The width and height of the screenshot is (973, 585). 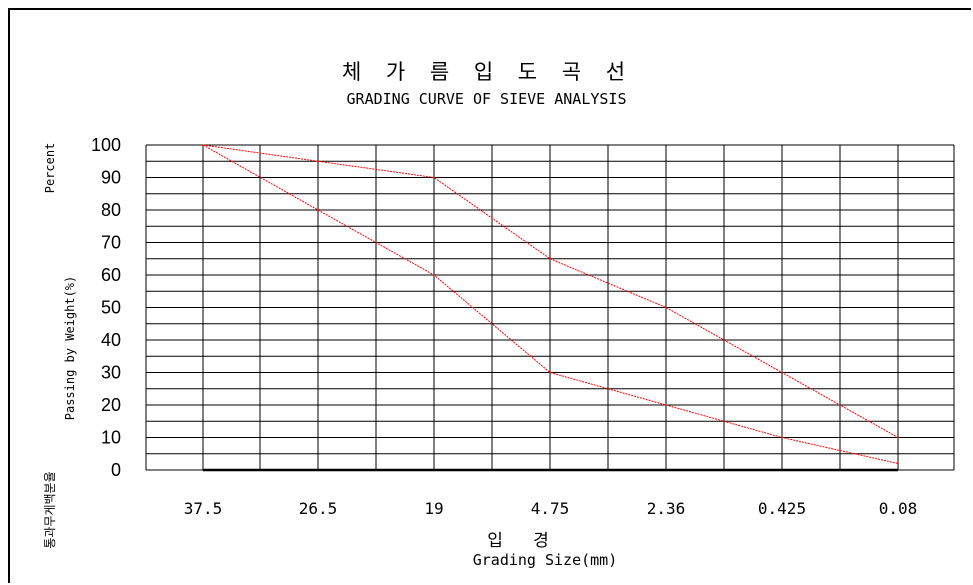 I want to click on y-tick-label: 50, so click(x=111, y=308).